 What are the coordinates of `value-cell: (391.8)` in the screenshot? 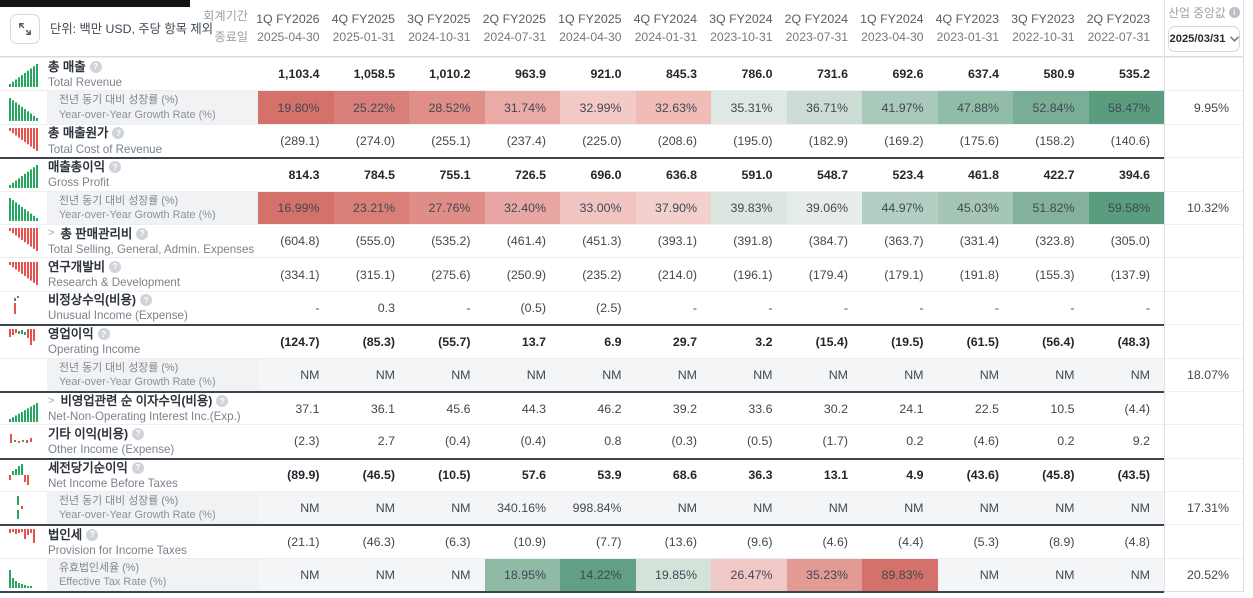 It's located at (749, 240).